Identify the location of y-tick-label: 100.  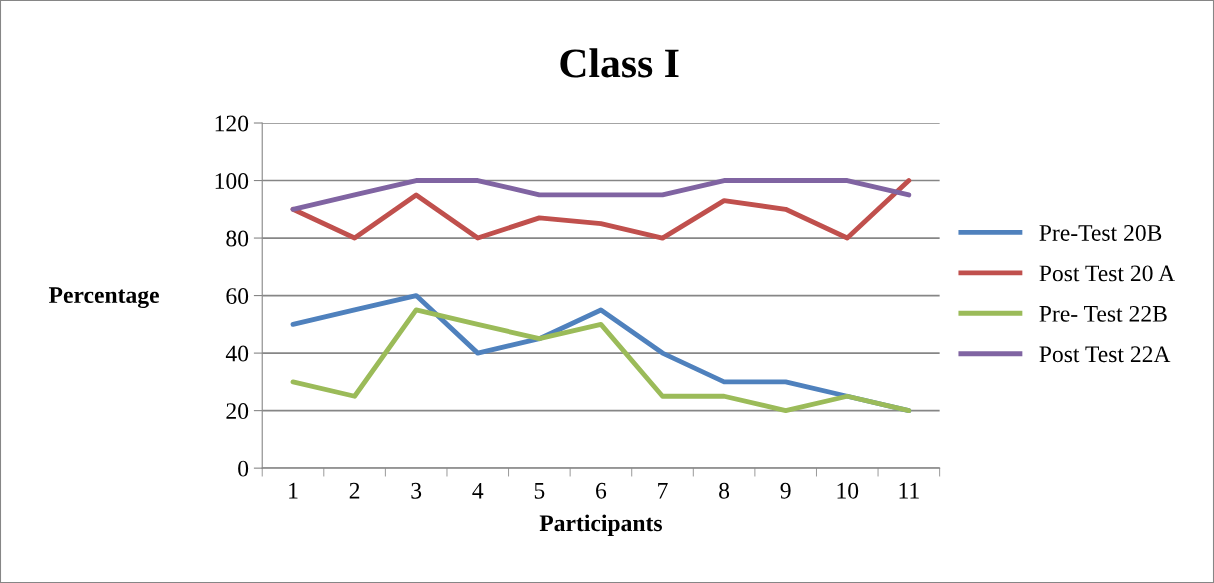
(232, 181).